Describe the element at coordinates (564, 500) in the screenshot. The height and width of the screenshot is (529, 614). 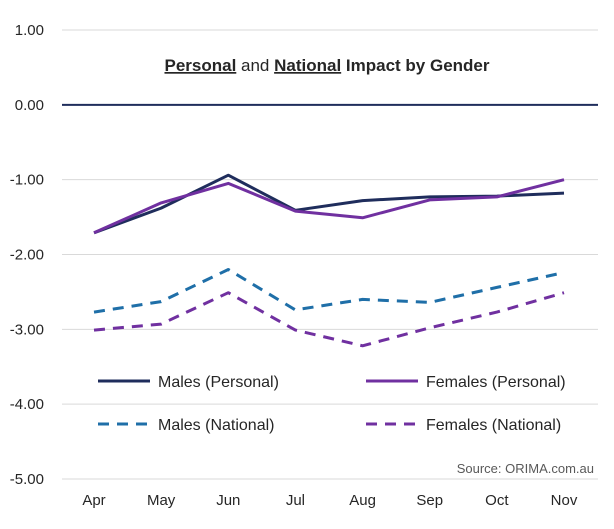
I see `x-tick-label: Nov` at that location.